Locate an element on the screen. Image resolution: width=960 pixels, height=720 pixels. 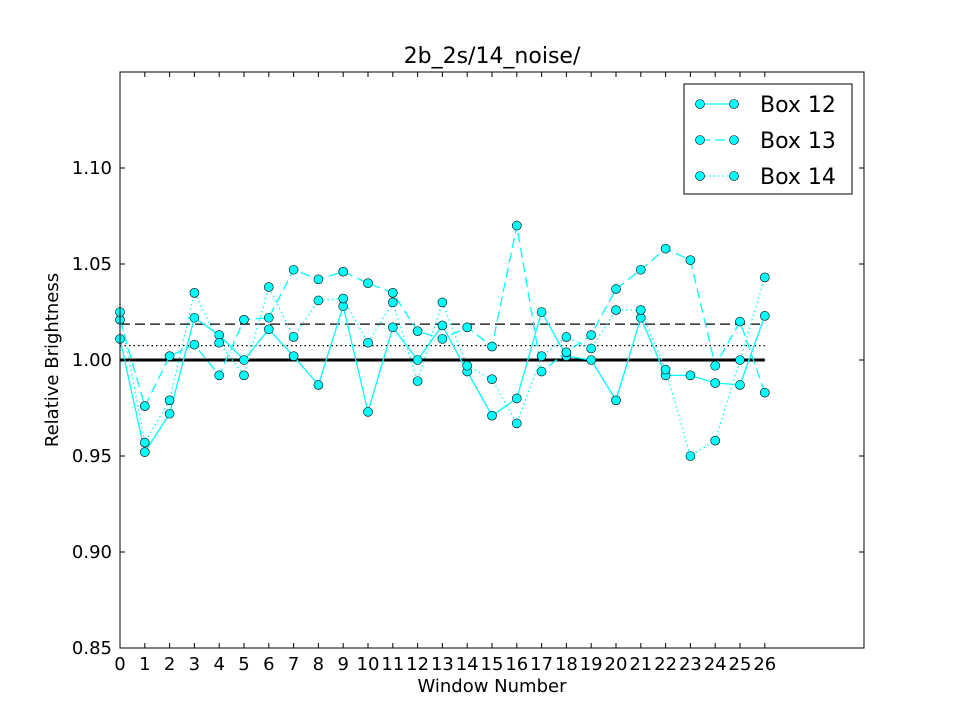
x-tick-label-11: 11 is located at coordinates (392, 664).